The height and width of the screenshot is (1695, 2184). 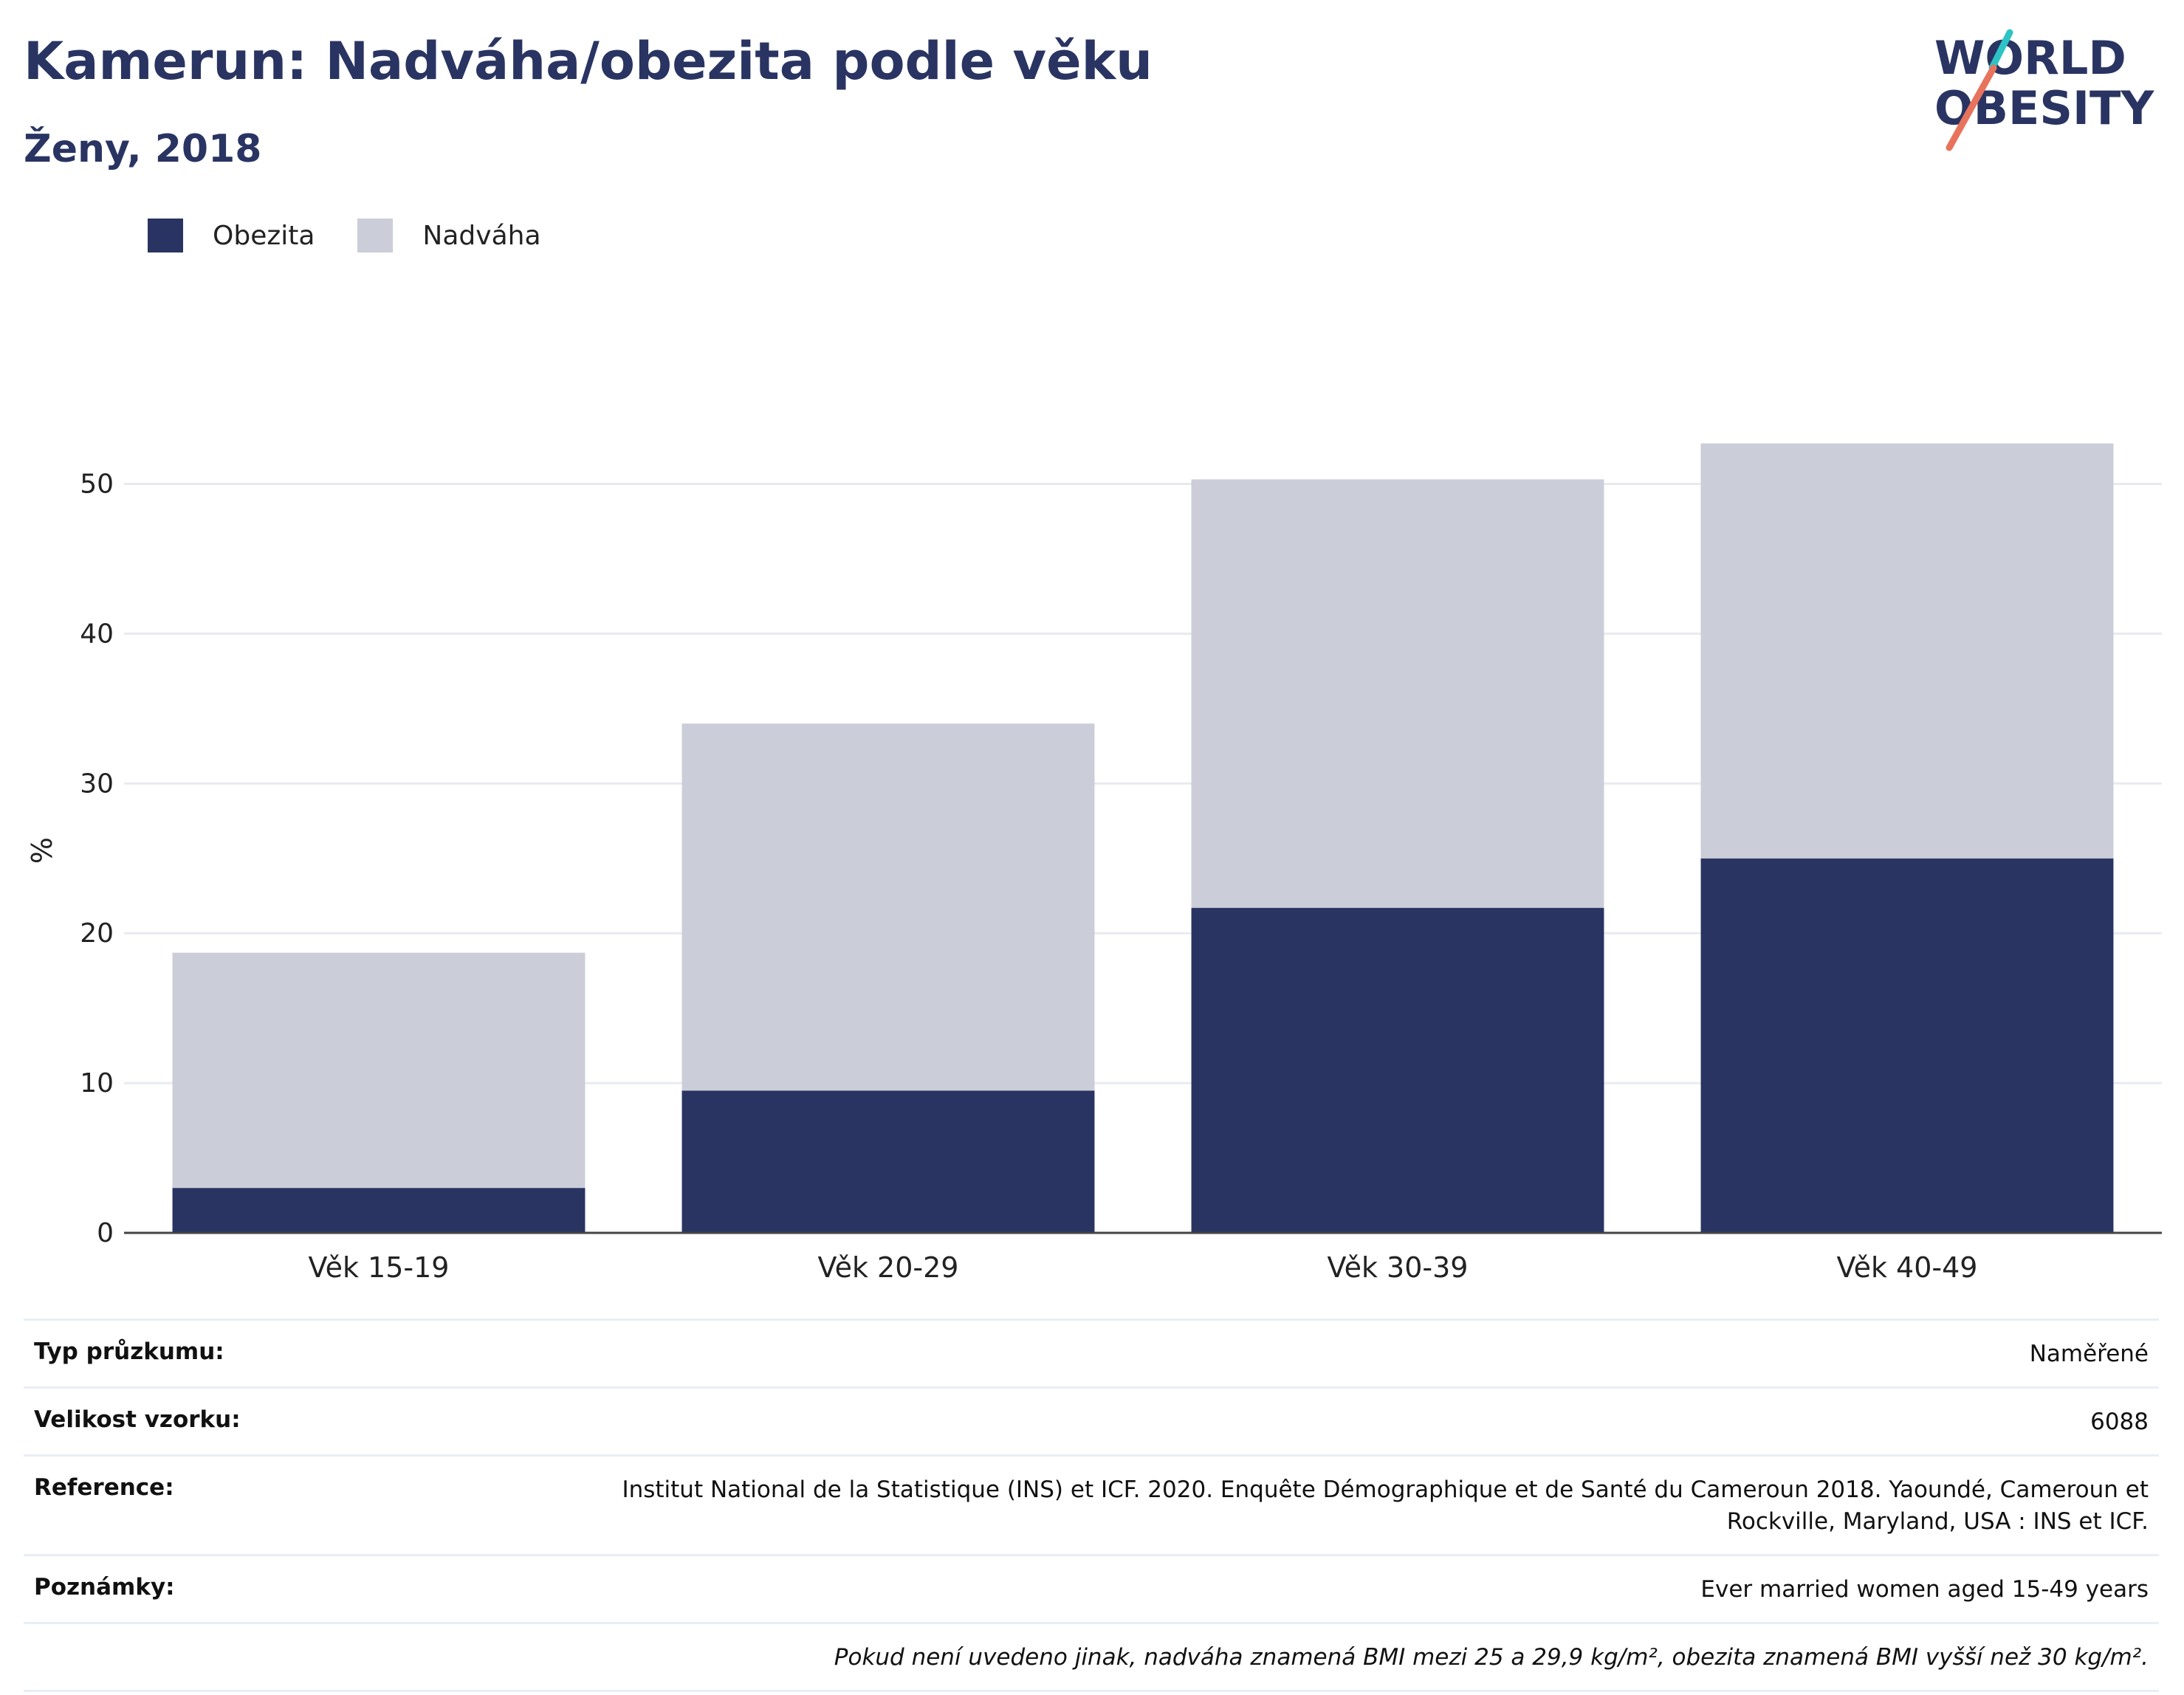 I want to click on legend-label-obesity: Obezita, so click(x=264, y=235).